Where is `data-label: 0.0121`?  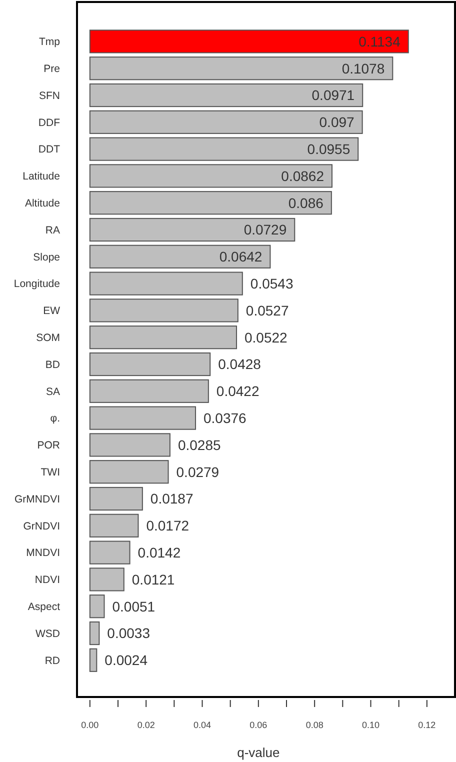
data-label: 0.0121 is located at coordinates (153, 579).